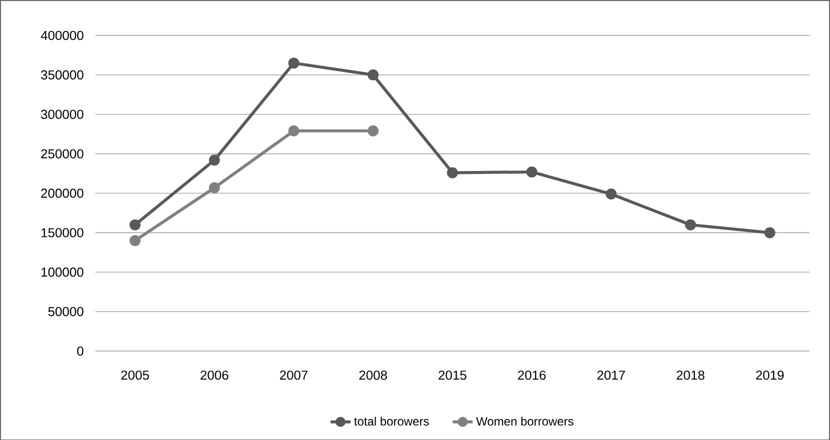  What do you see at coordinates (391, 421) in the screenshot?
I see `legend-label: total borowers` at bounding box center [391, 421].